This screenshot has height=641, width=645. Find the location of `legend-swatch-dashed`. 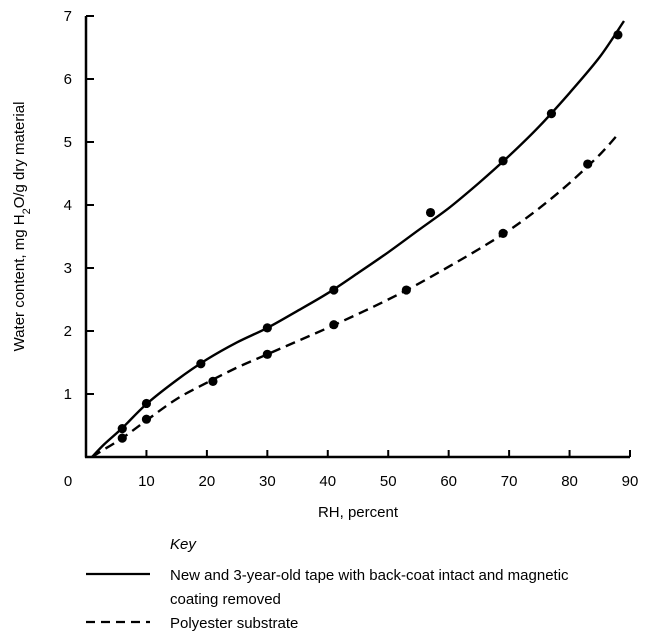

legend-swatch-dashed is located at coordinates (118, 622).